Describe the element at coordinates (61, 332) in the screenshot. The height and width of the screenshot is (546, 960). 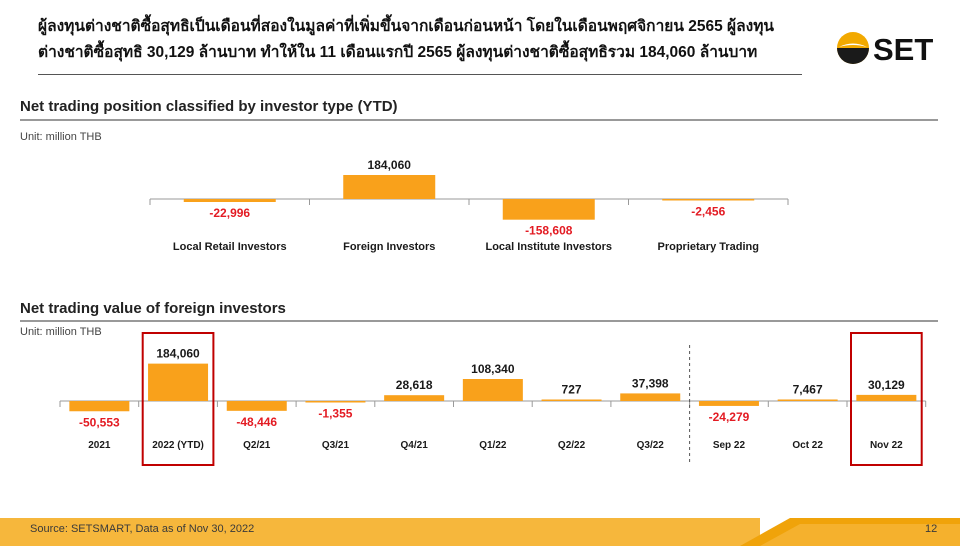
I see `chart2-unit: Unit: million THB` at that location.